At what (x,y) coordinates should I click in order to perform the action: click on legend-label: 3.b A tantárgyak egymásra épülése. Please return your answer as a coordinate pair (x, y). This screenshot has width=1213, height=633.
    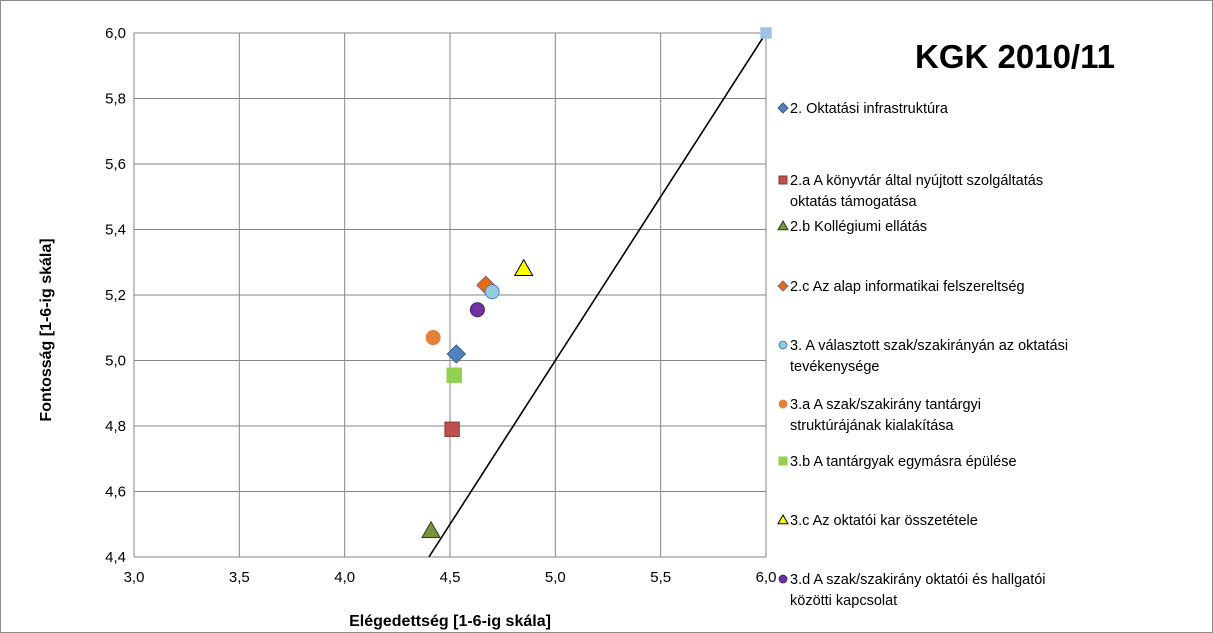
    Looking at the image, I should click on (903, 462).